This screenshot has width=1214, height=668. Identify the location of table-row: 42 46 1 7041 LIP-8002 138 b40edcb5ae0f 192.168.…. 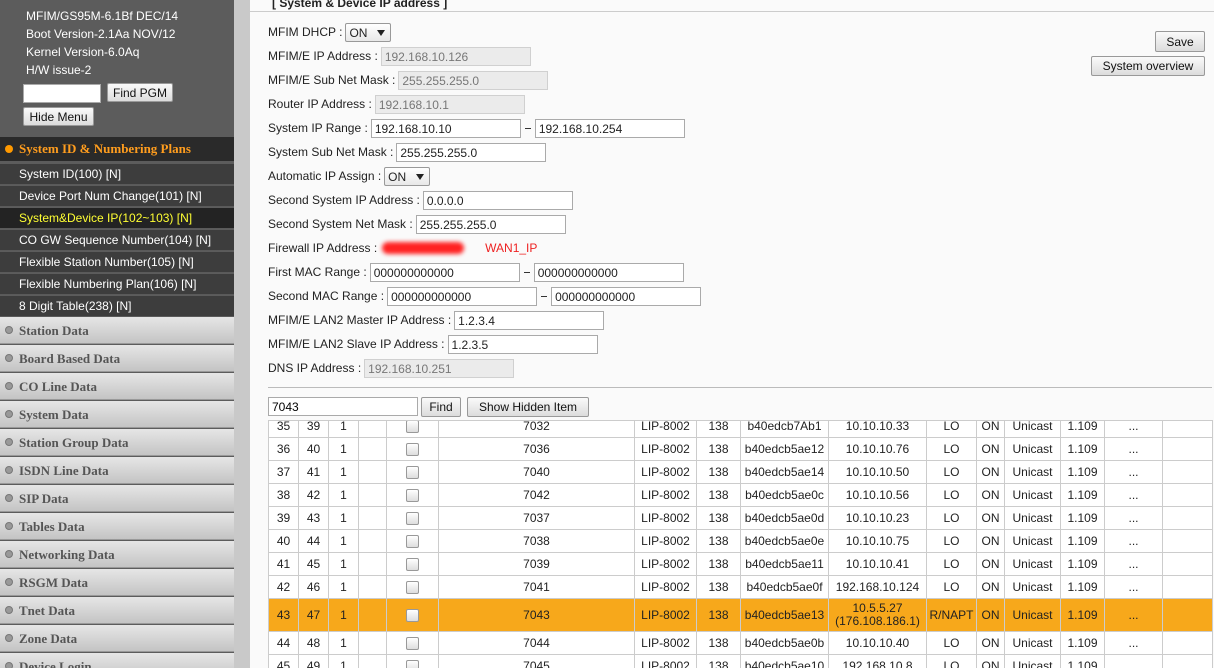
(741, 587).